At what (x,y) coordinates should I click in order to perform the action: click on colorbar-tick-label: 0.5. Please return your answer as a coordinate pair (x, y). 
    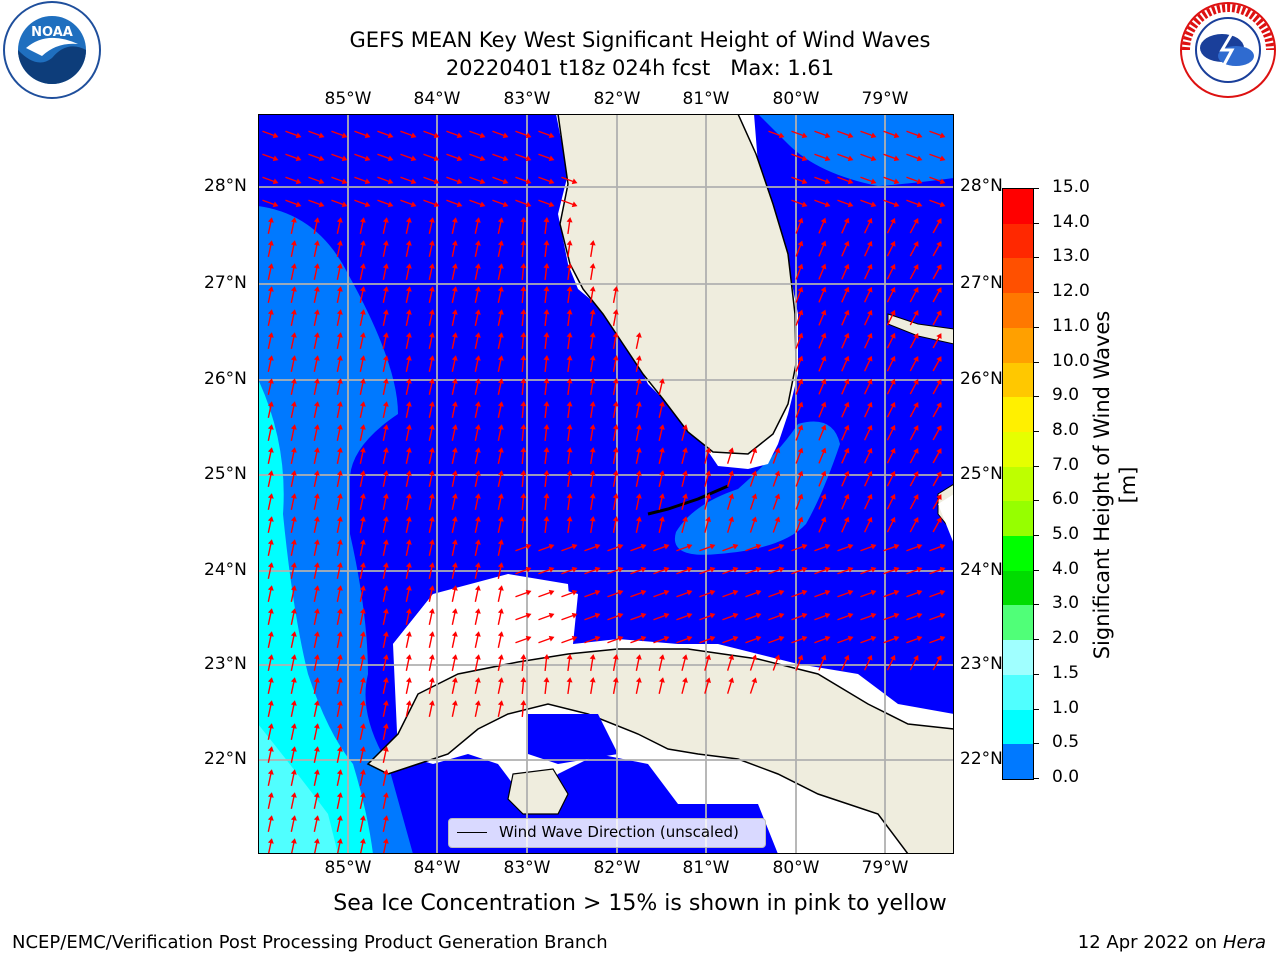
    Looking at the image, I should click on (1066, 742).